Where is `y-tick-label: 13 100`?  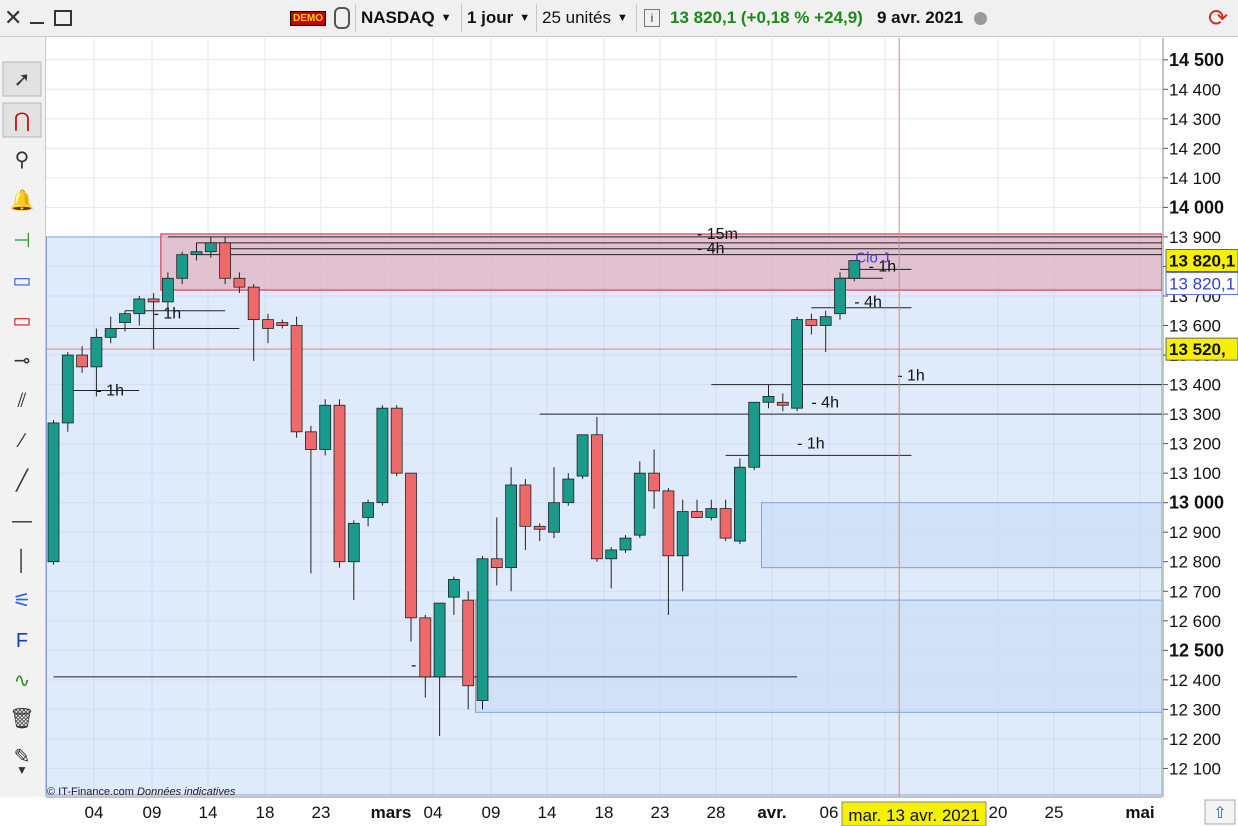
y-tick-label: 13 100 is located at coordinates (1195, 473).